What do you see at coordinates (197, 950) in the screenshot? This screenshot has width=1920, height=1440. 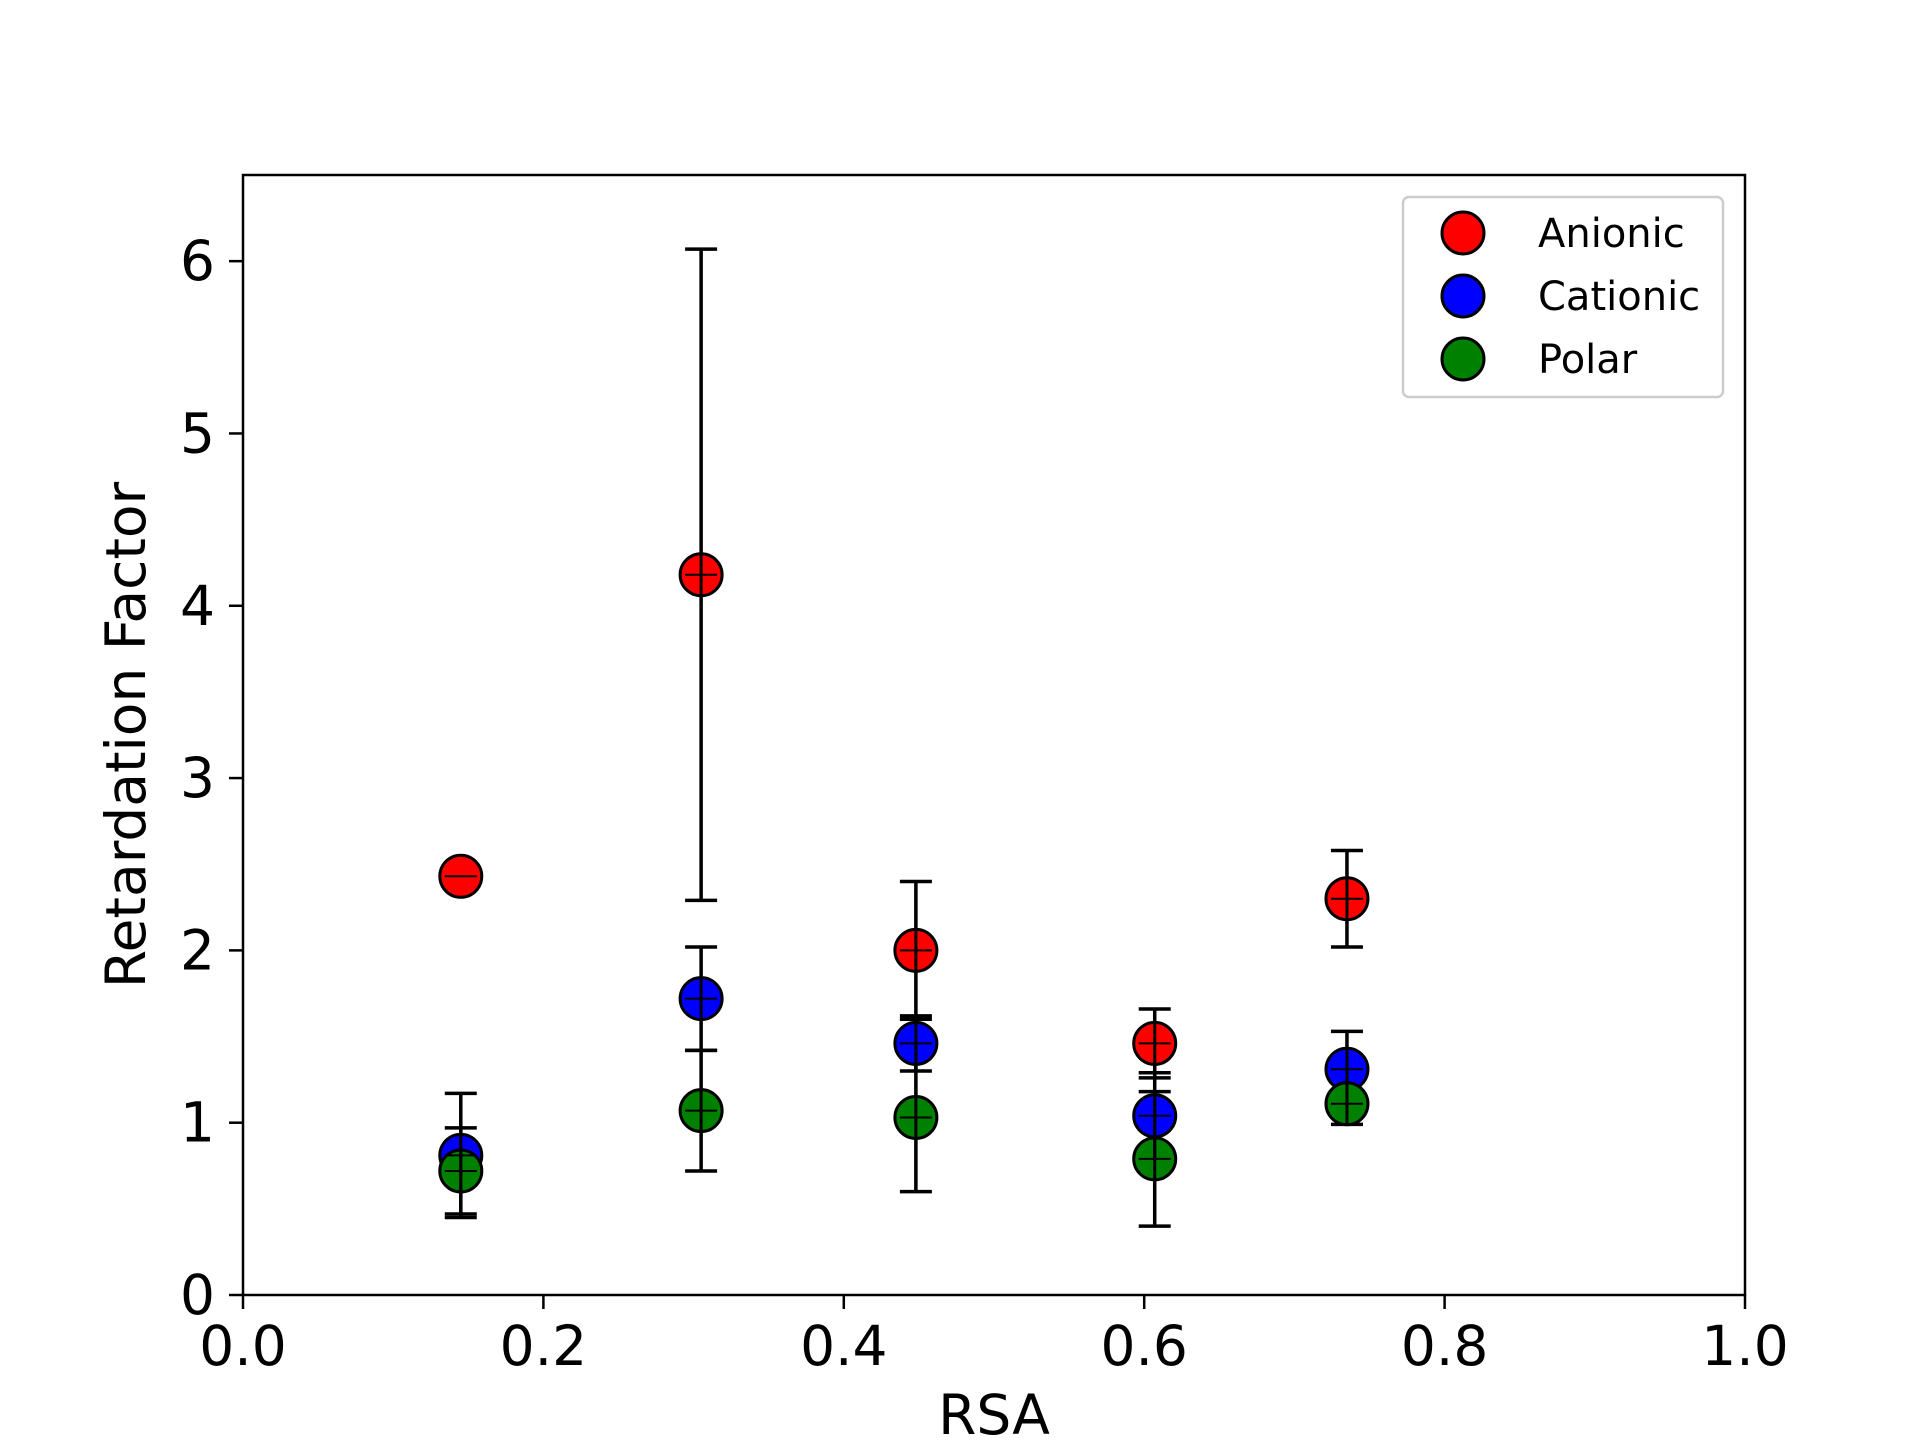 I see `y-tick-label: 2` at bounding box center [197, 950].